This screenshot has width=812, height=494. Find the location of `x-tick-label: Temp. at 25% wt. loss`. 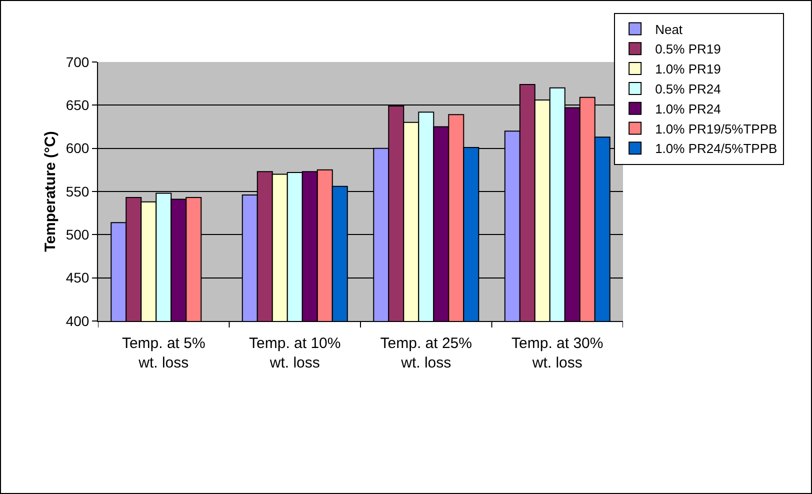

x-tick-label: Temp. at 25% wt. loss is located at coordinates (426, 353).